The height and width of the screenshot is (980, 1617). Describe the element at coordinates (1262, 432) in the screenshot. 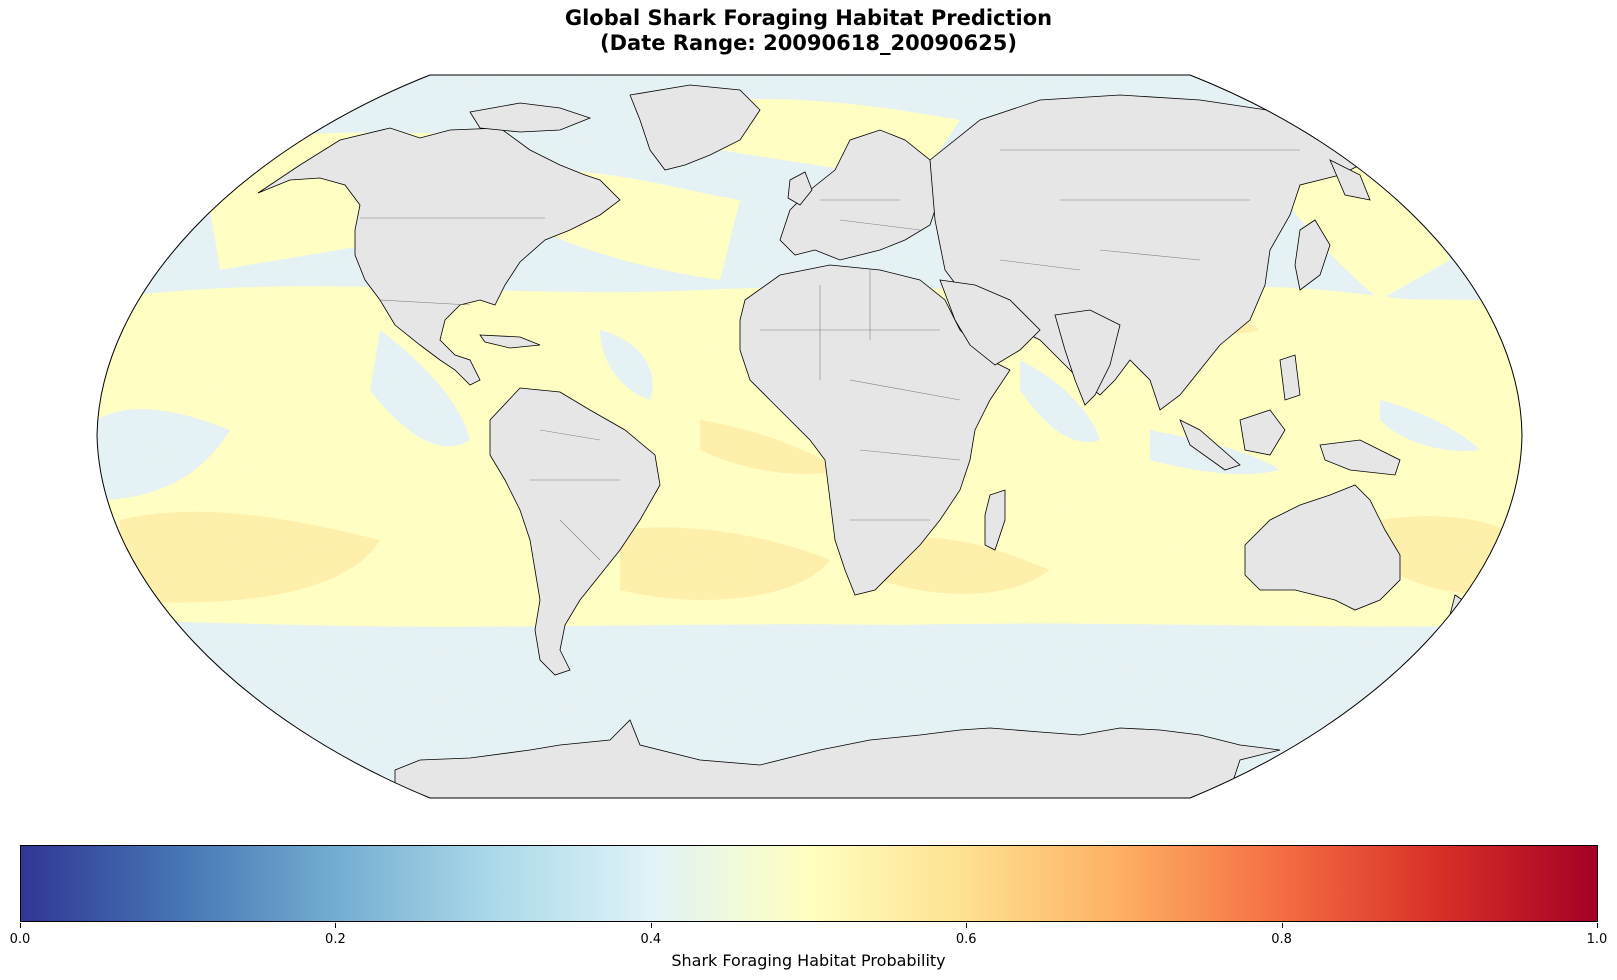

I see `borneo` at that location.